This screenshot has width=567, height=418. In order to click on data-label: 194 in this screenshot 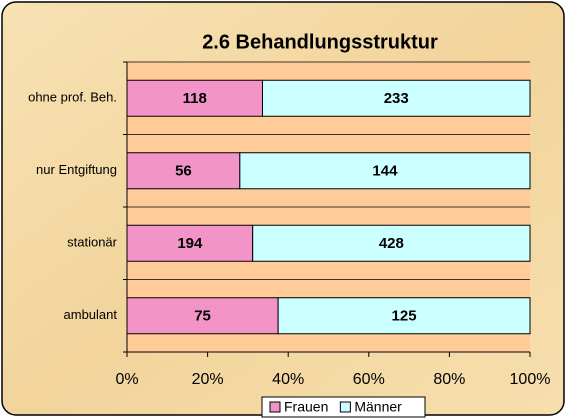, I will do `click(190, 243)`.